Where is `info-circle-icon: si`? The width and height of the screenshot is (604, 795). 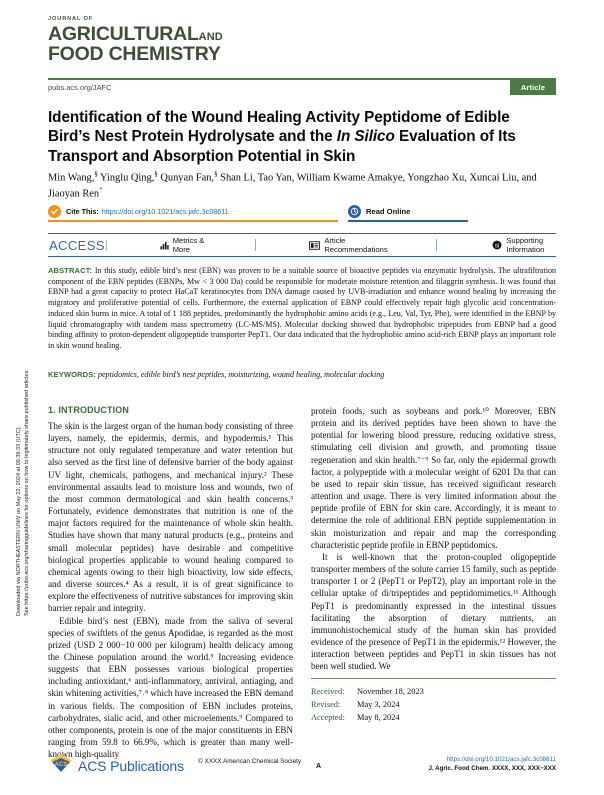
info-circle-icon: si is located at coordinates (497, 245).